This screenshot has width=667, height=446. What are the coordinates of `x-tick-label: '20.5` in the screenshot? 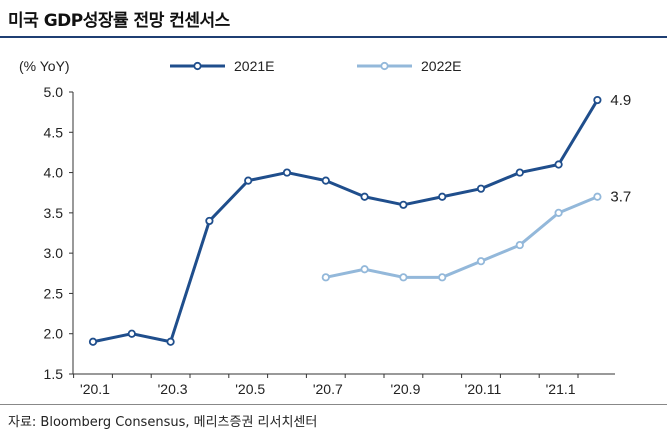 It's located at (250, 389).